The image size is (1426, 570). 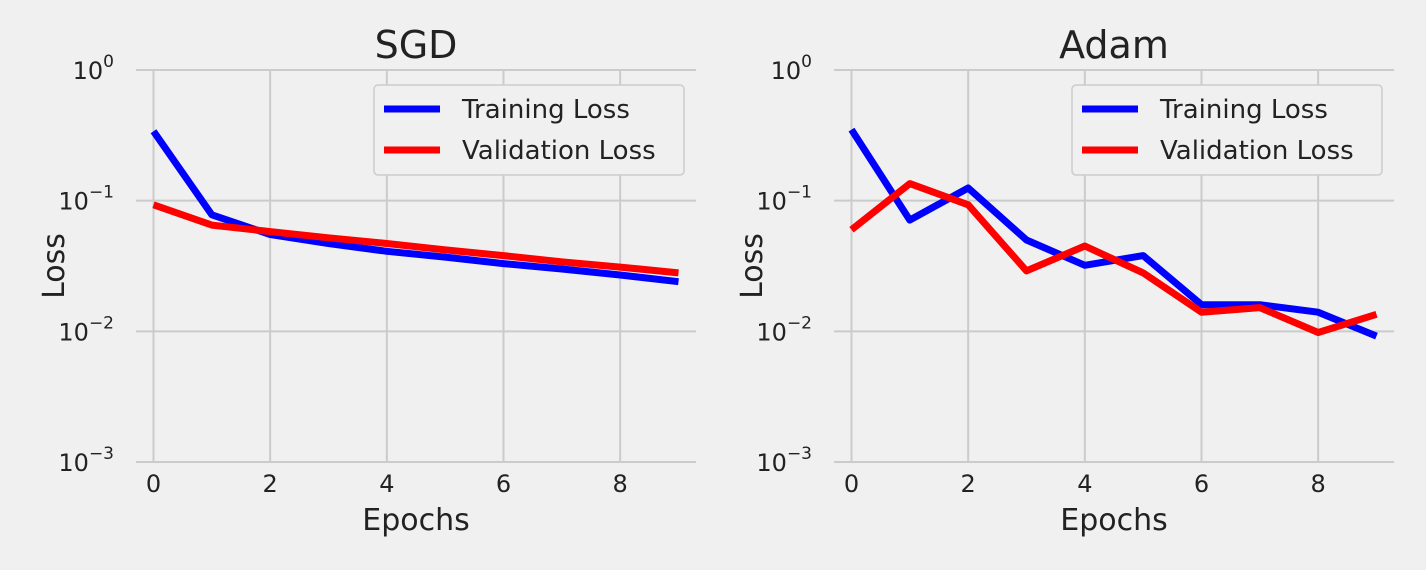 I want to click on chart-title: Adam, so click(x=1114, y=45).